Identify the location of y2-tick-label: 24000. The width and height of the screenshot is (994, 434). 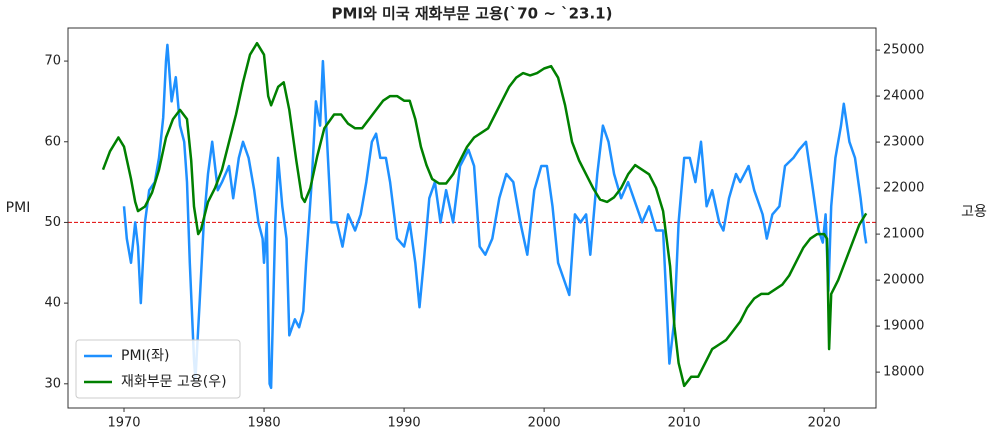
(903, 96).